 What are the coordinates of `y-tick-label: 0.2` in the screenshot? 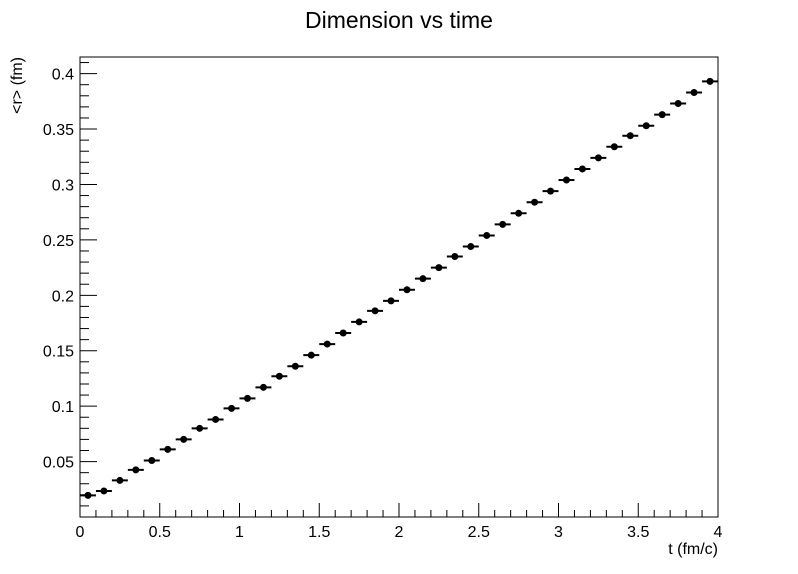 It's located at (63, 296).